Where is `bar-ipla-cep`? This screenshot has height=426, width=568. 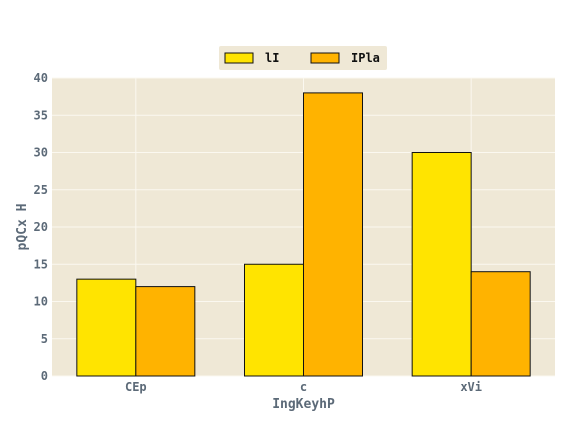
bar-ipla-cep is located at coordinates (165, 331).